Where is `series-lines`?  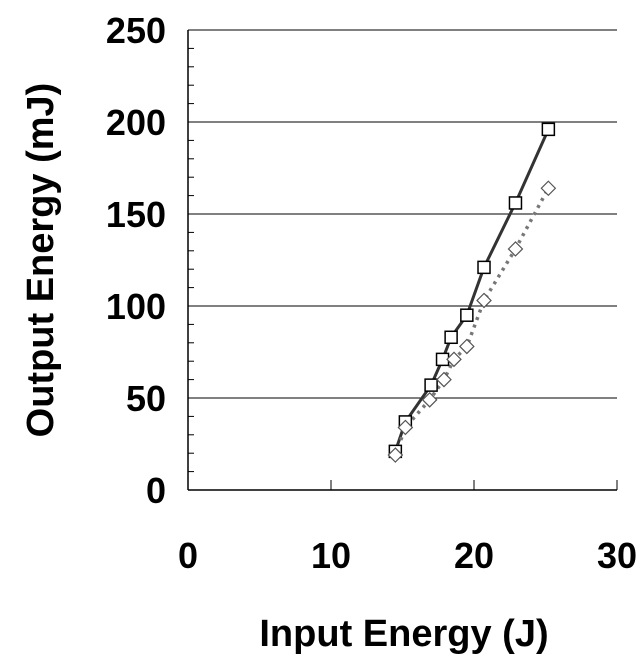 series-lines is located at coordinates (471, 292).